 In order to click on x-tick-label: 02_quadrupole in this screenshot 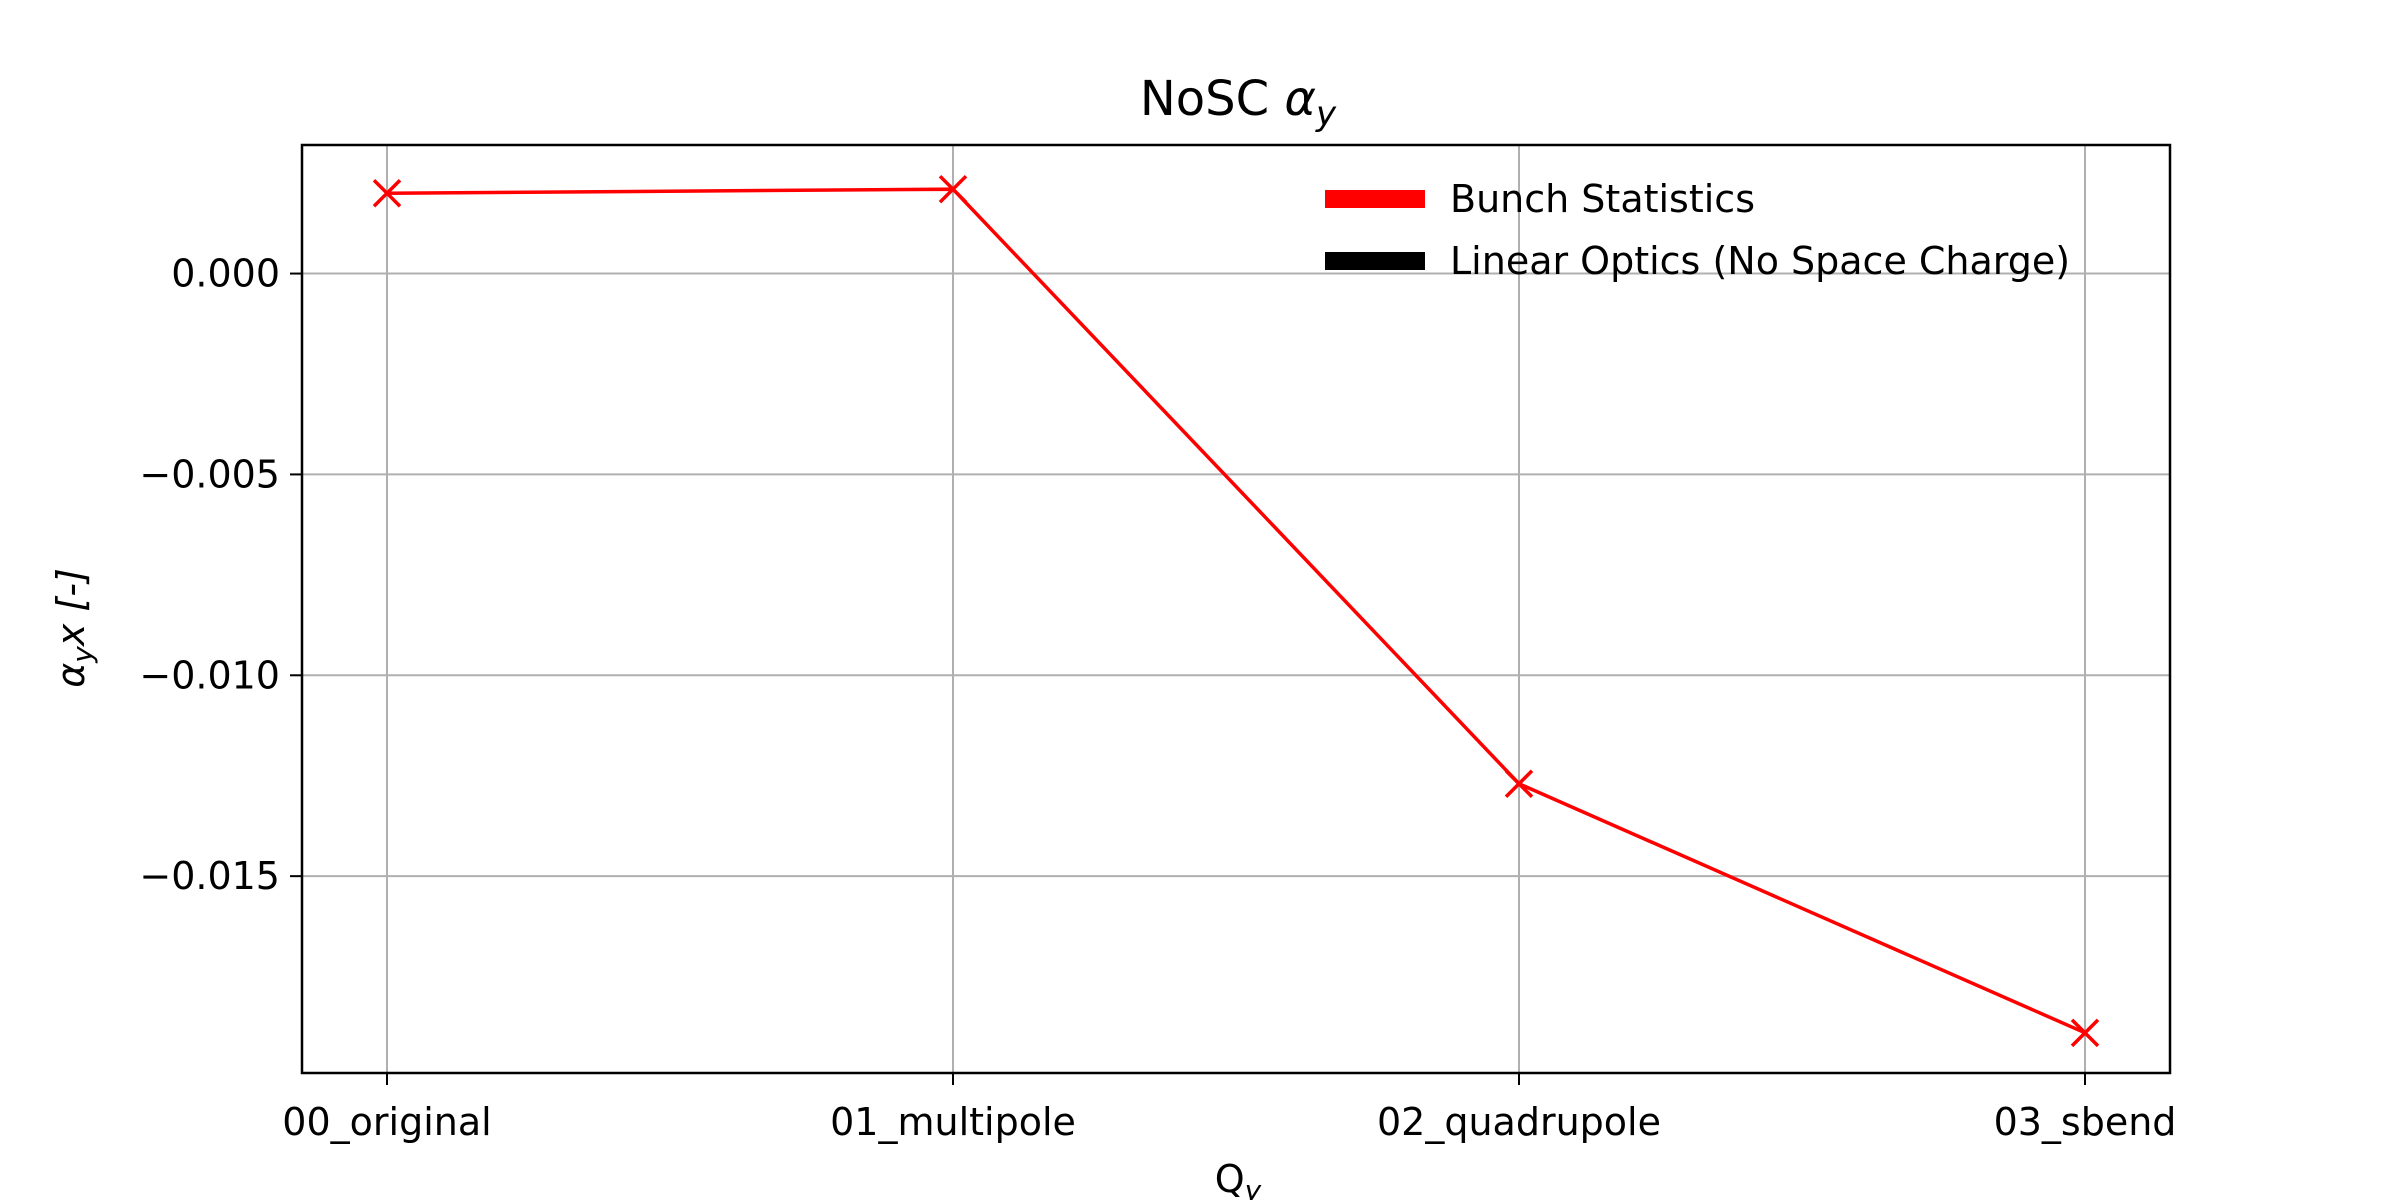, I will do `click(1519, 1122)`.